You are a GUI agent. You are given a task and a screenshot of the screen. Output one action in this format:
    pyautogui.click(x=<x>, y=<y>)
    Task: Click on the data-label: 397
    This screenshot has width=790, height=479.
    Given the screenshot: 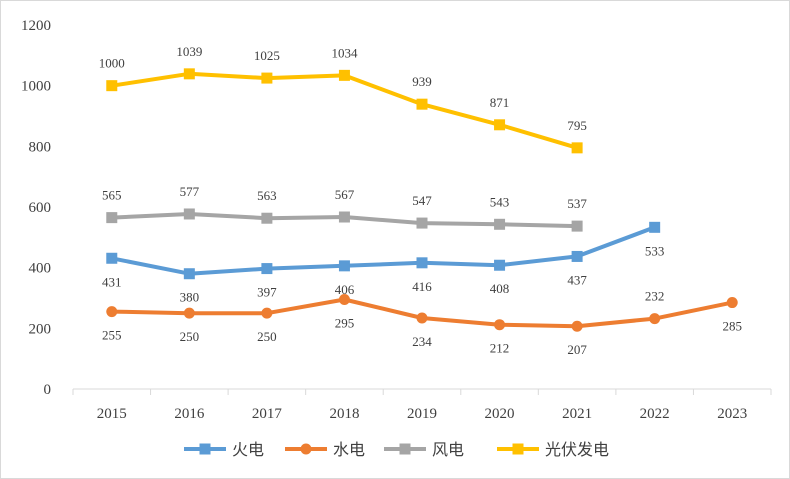 What is the action you would take?
    pyautogui.click(x=267, y=292)
    